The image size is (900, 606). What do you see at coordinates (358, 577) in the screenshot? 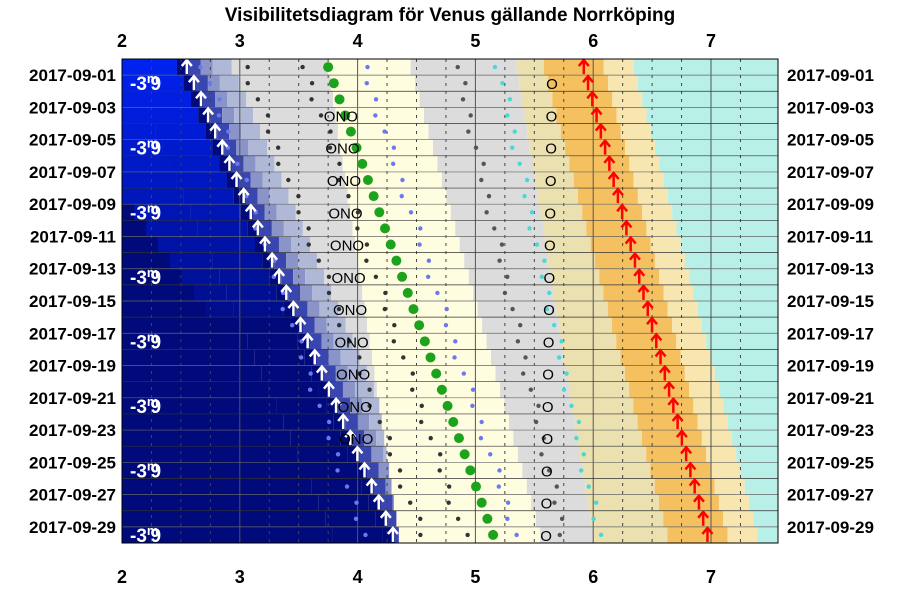
I see `x-tick-label-bottom: 4` at bounding box center [358, 577].